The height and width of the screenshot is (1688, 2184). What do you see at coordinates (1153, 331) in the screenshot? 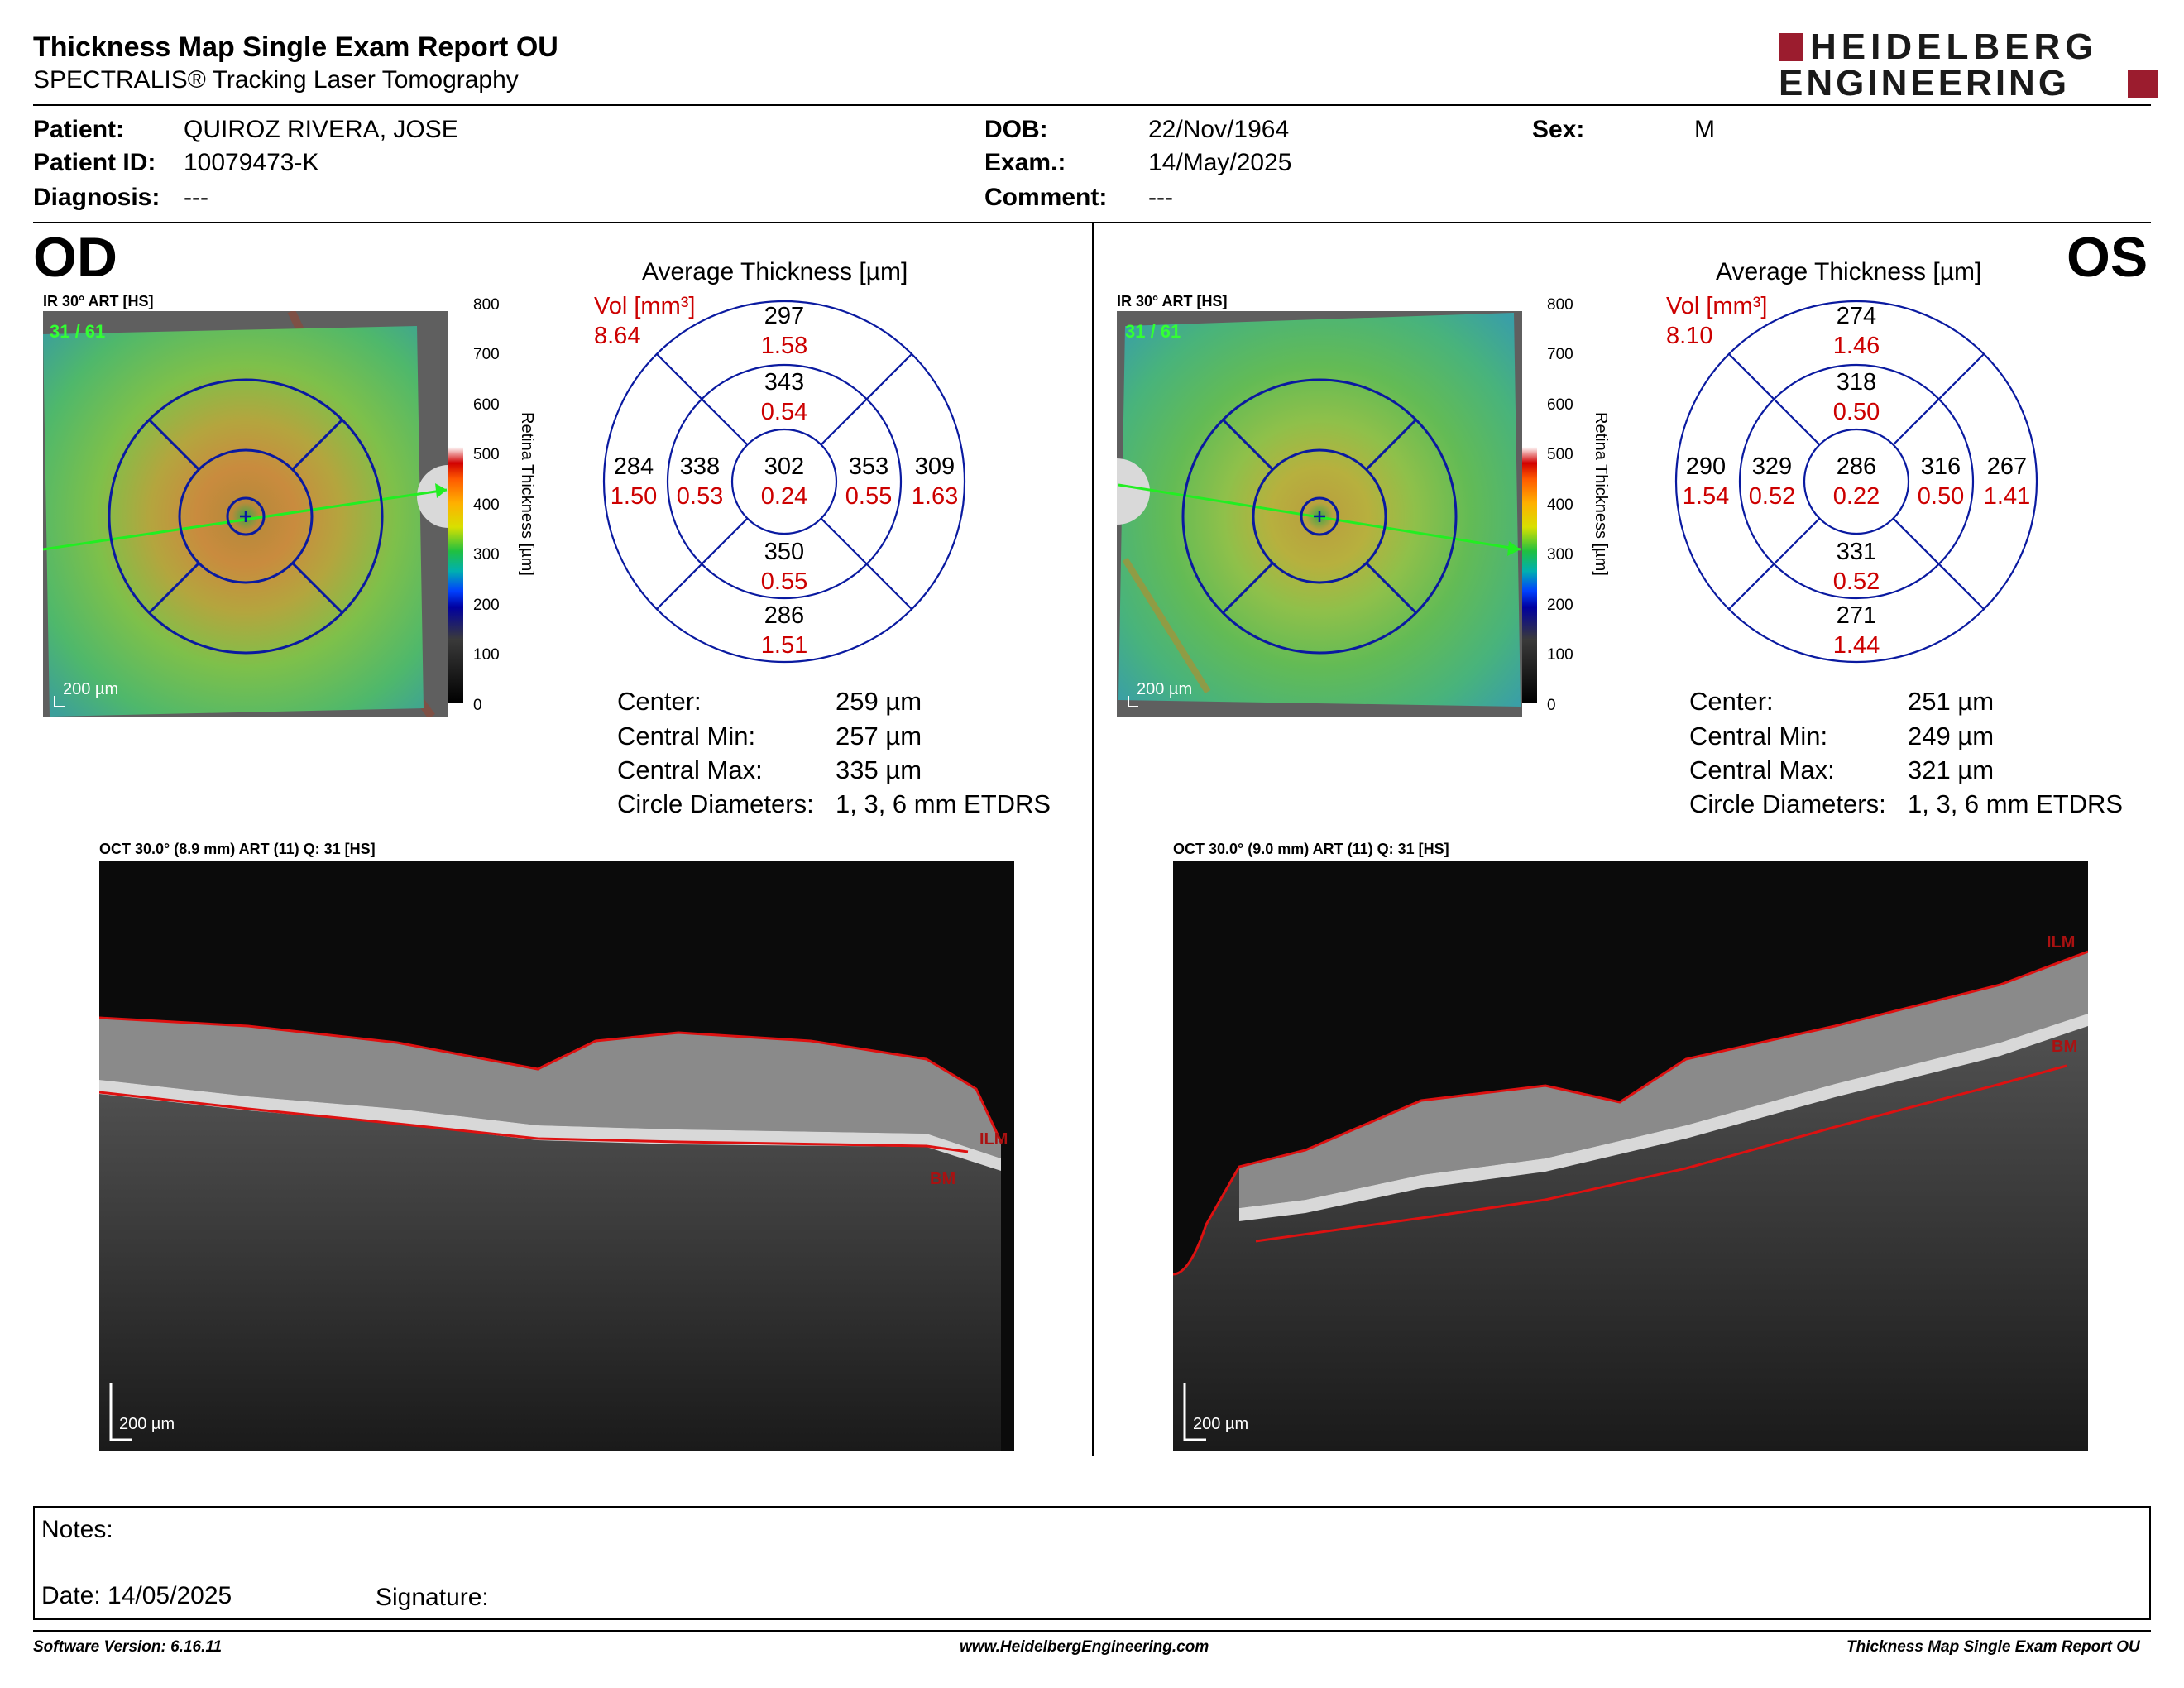
I see `os-ir-counter: 31 / 61` at bounding box center [1153, 331].